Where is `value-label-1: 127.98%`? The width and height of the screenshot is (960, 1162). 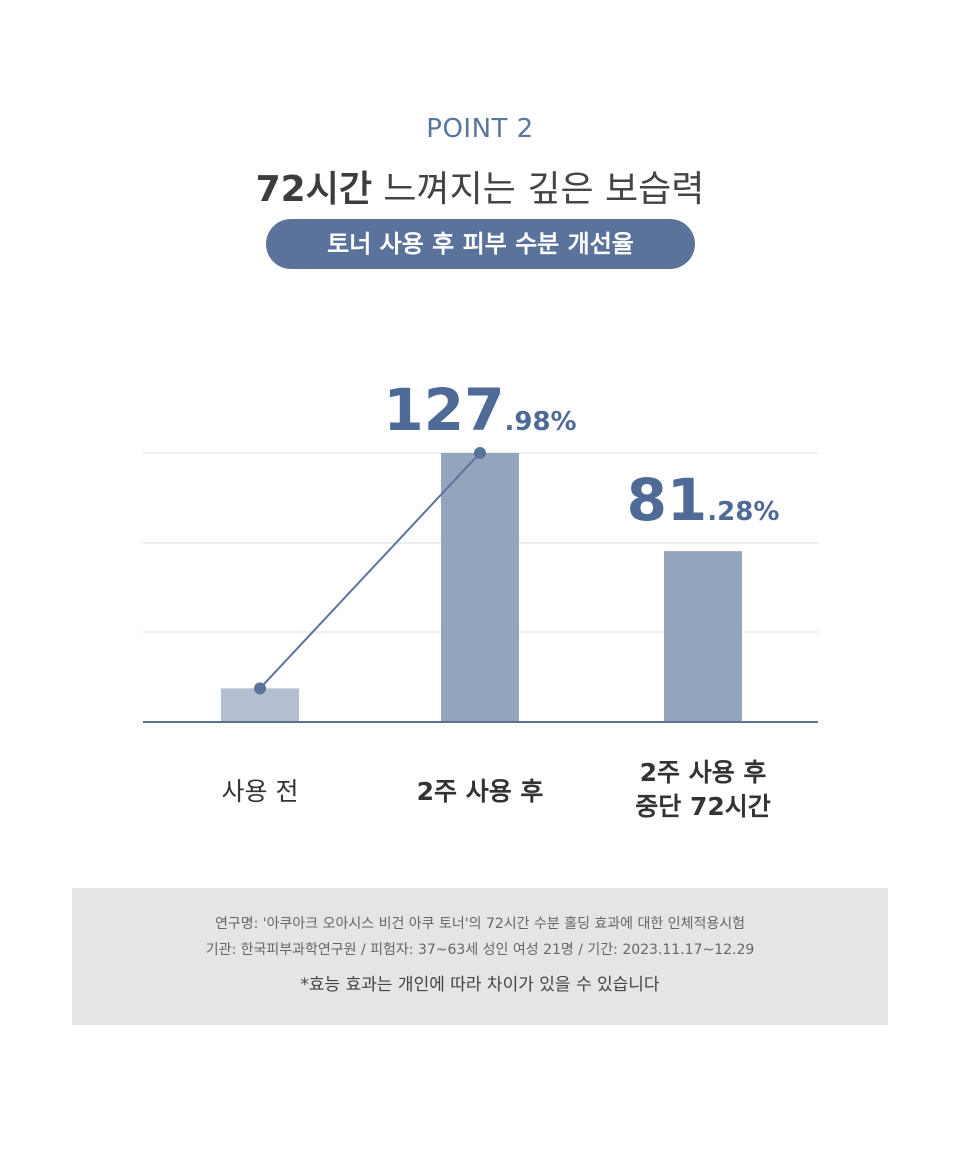
value-label-1: 127.98% is located at coordinates (479, 410).